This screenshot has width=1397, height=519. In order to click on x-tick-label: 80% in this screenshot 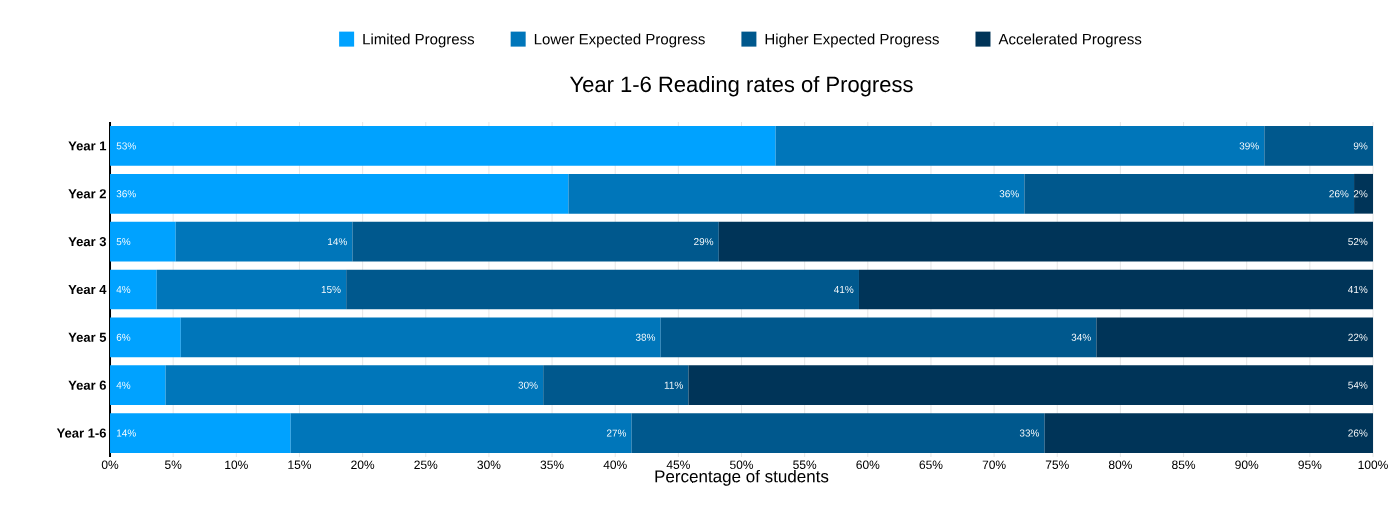, I will do `click(1120, 465)`.